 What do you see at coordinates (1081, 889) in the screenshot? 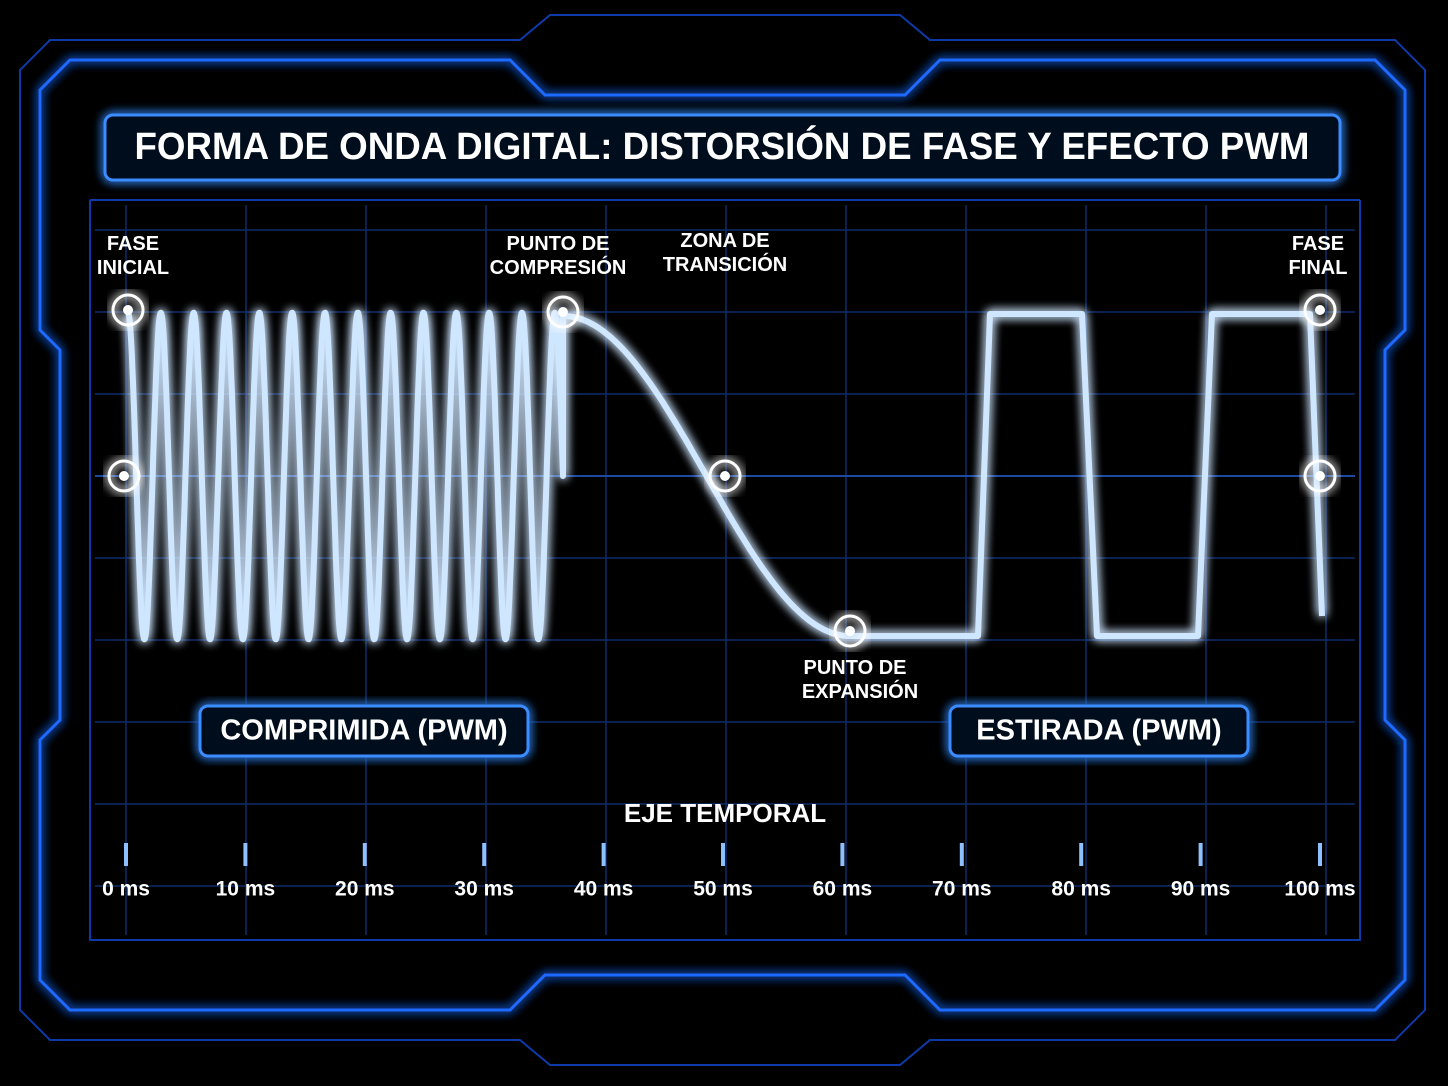
I see `tick-label: 80 ms` at bounding box center [1081, 889].